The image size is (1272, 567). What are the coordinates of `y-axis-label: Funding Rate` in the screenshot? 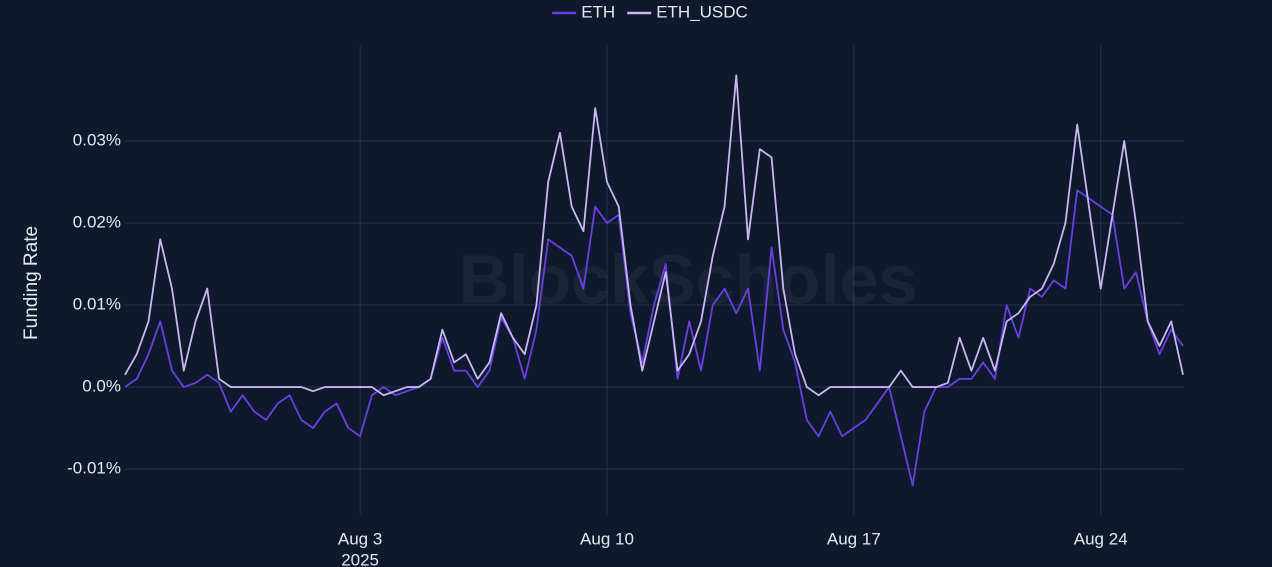 It's located at (31, 283).